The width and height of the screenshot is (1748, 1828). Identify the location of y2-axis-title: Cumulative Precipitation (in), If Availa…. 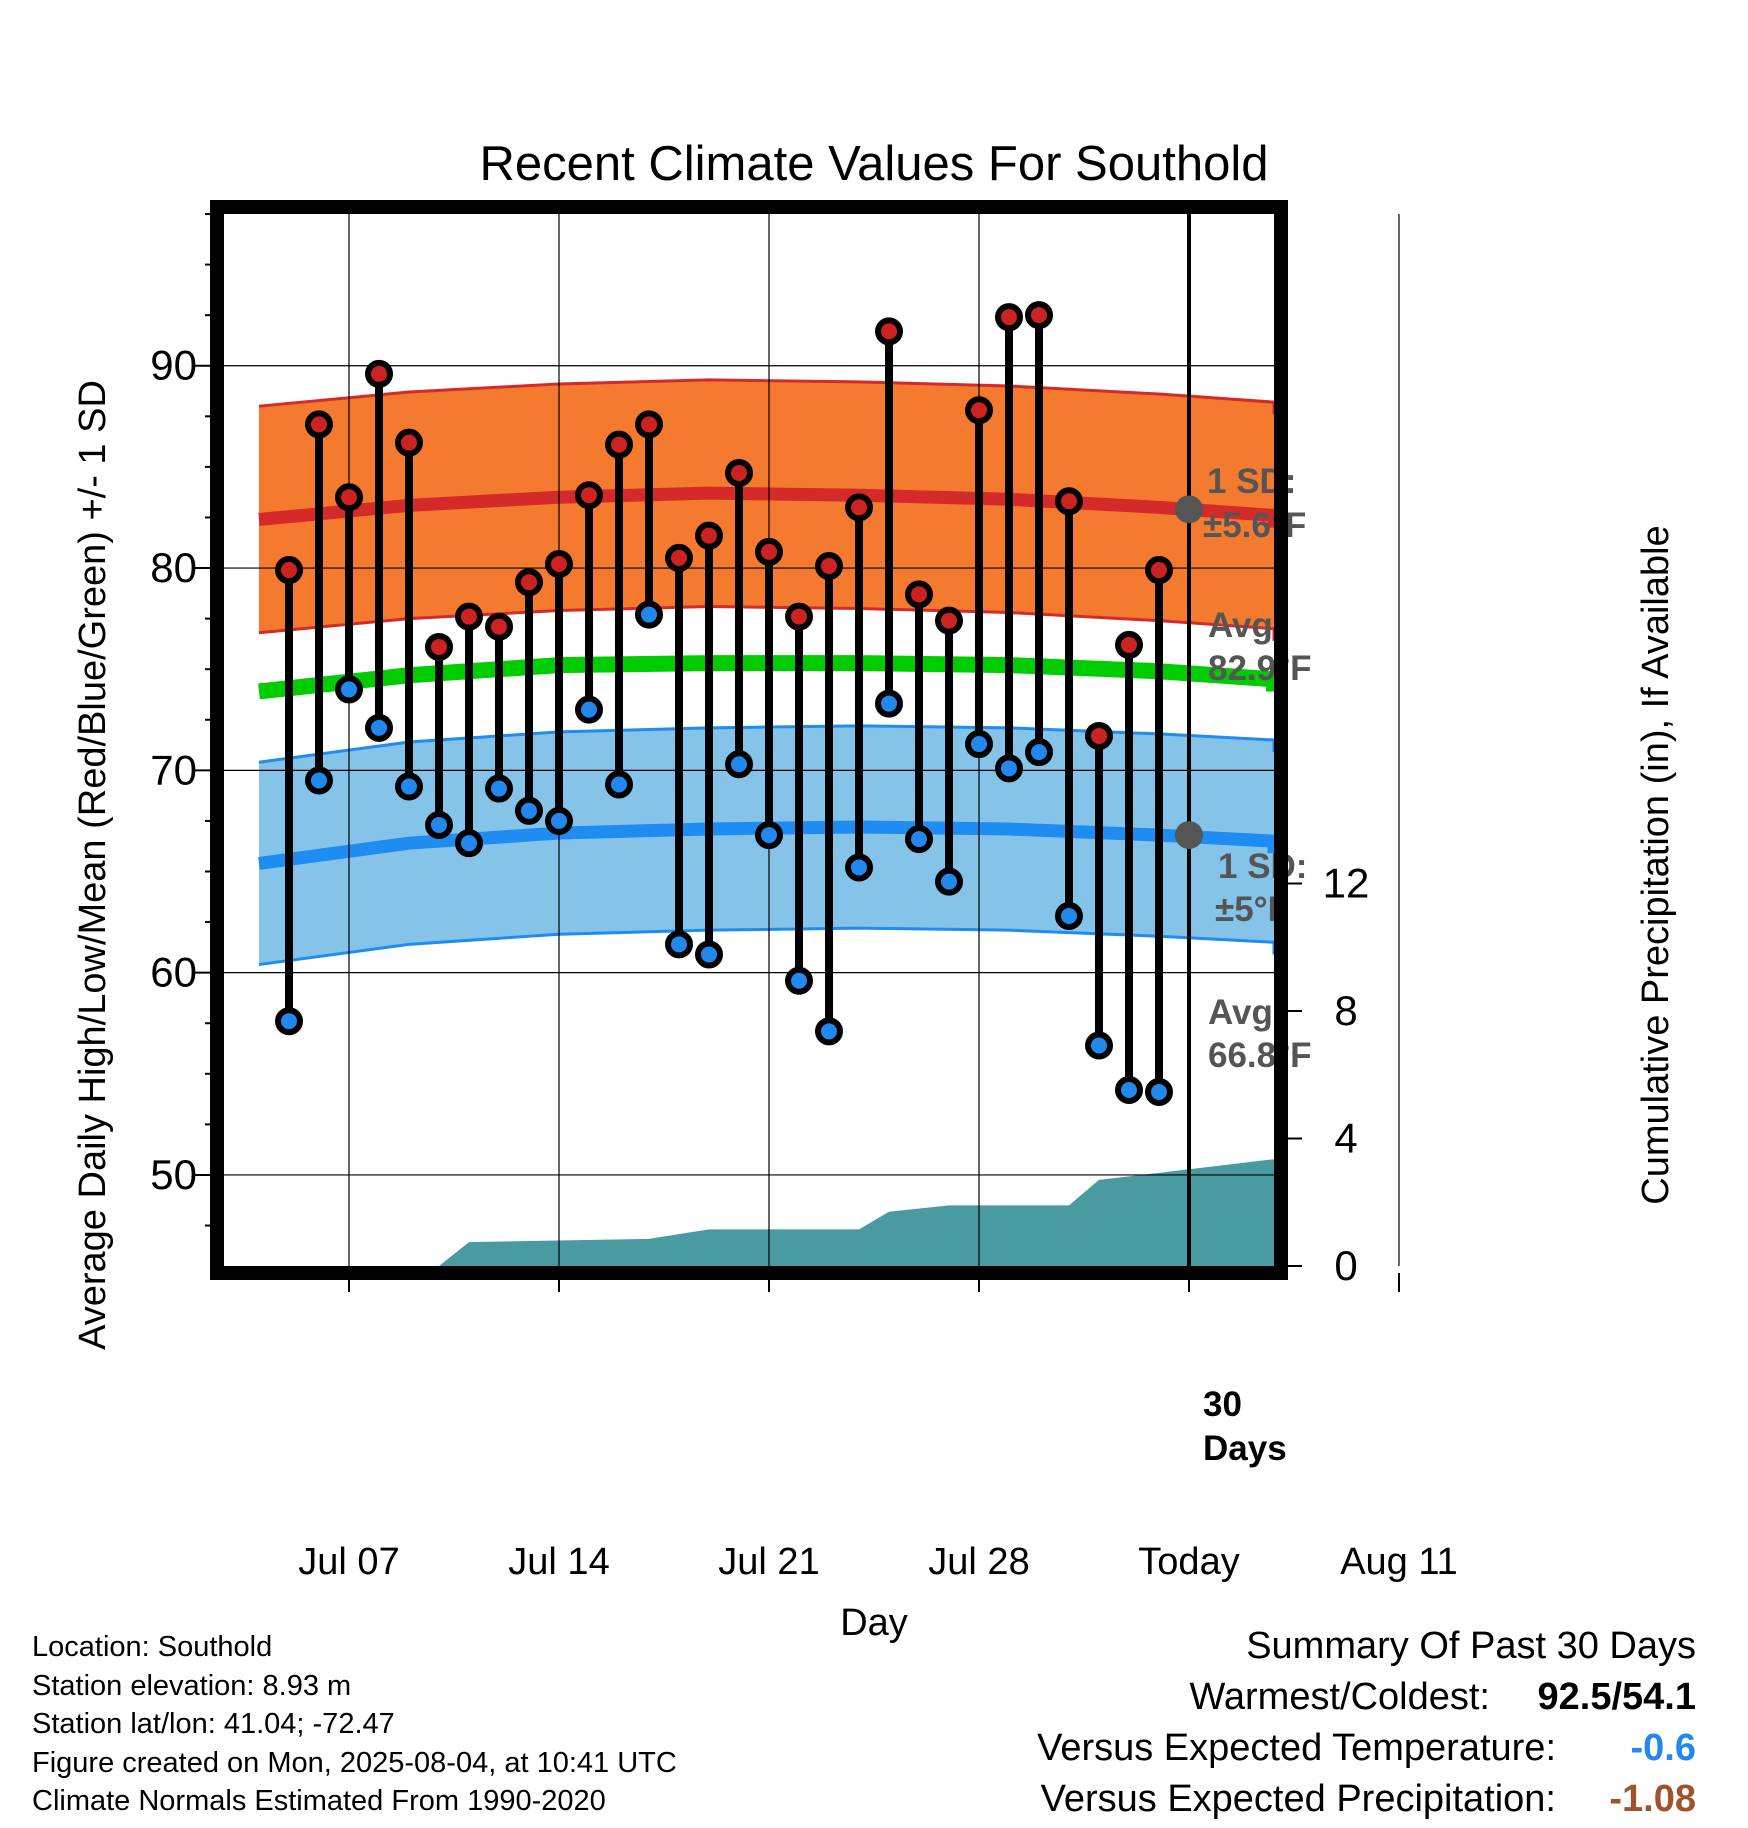
(1656, 864).